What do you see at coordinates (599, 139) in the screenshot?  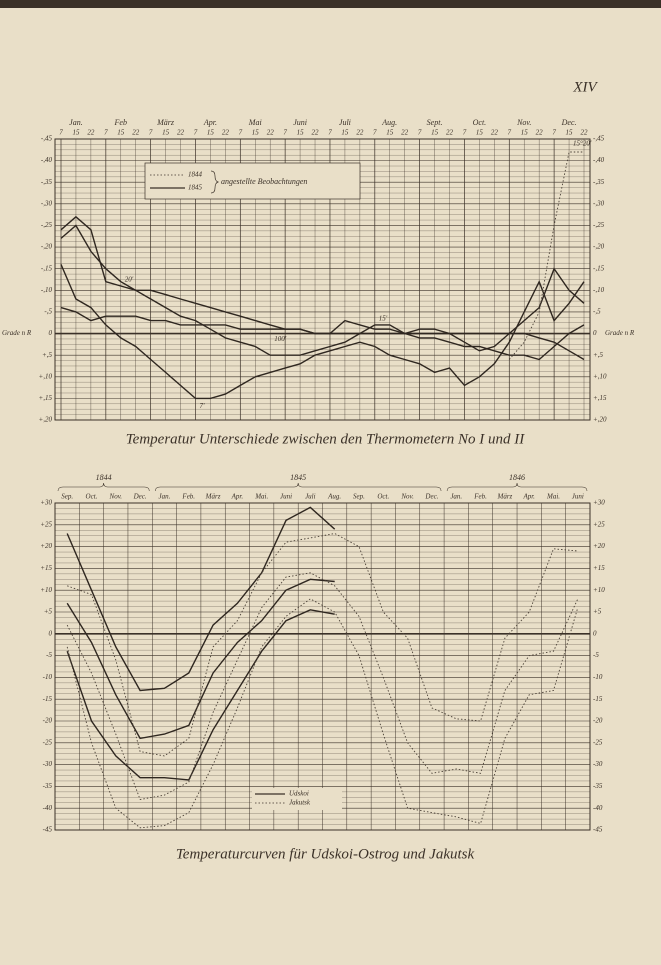 I see `y-tick-label: -,45` at bounding box center [599, 139].